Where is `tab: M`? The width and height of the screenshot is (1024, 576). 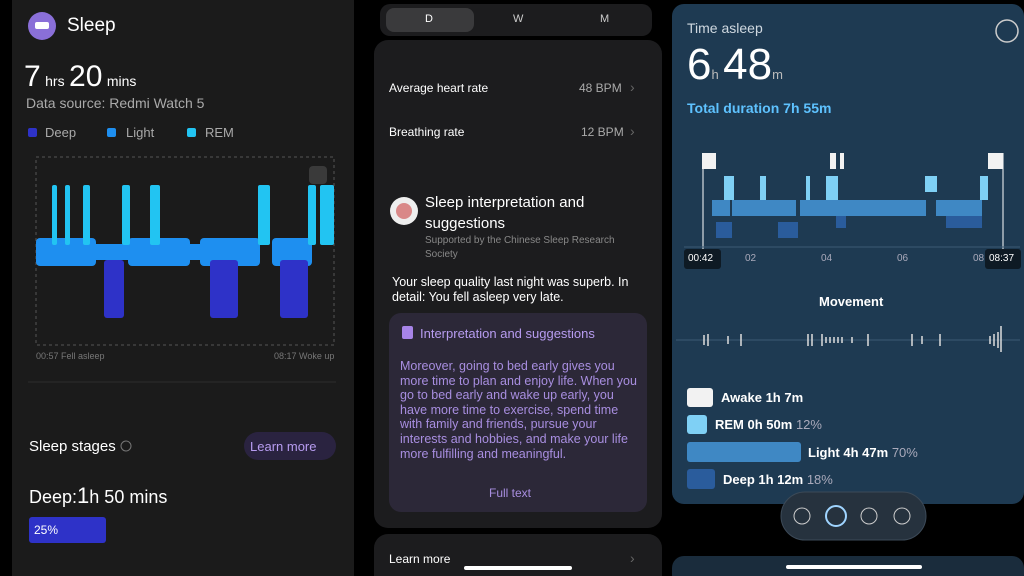
tab: M is located at coordinates (605, 19).